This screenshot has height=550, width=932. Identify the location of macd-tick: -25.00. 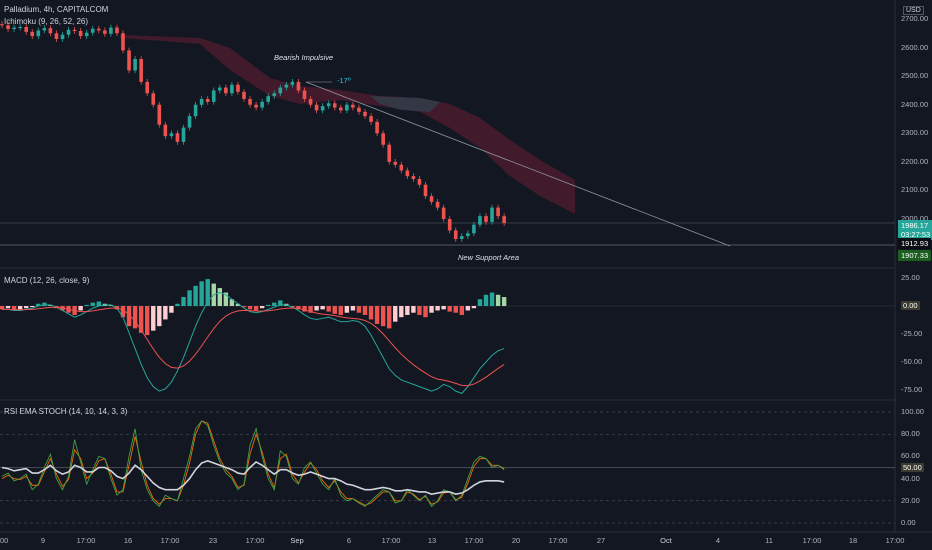
(912, 333).